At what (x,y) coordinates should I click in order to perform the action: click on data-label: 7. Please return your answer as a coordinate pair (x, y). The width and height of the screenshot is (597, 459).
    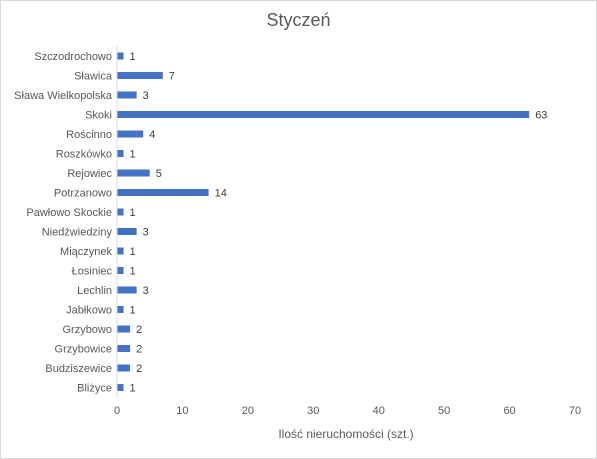
    Looking at the image, I should click on (172, 77).